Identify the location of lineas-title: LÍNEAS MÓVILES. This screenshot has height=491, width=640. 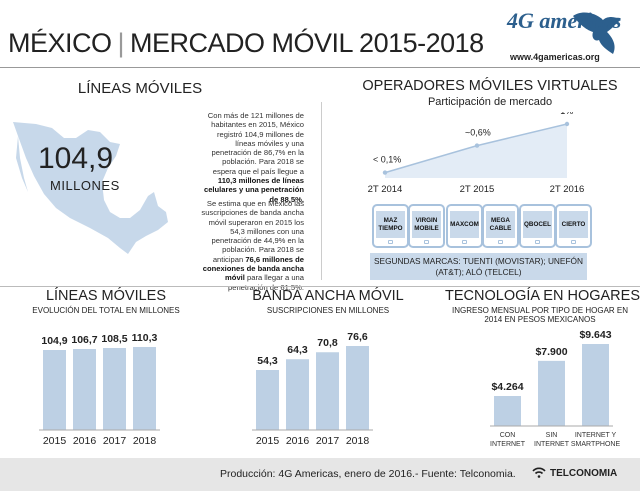
(140, 88).